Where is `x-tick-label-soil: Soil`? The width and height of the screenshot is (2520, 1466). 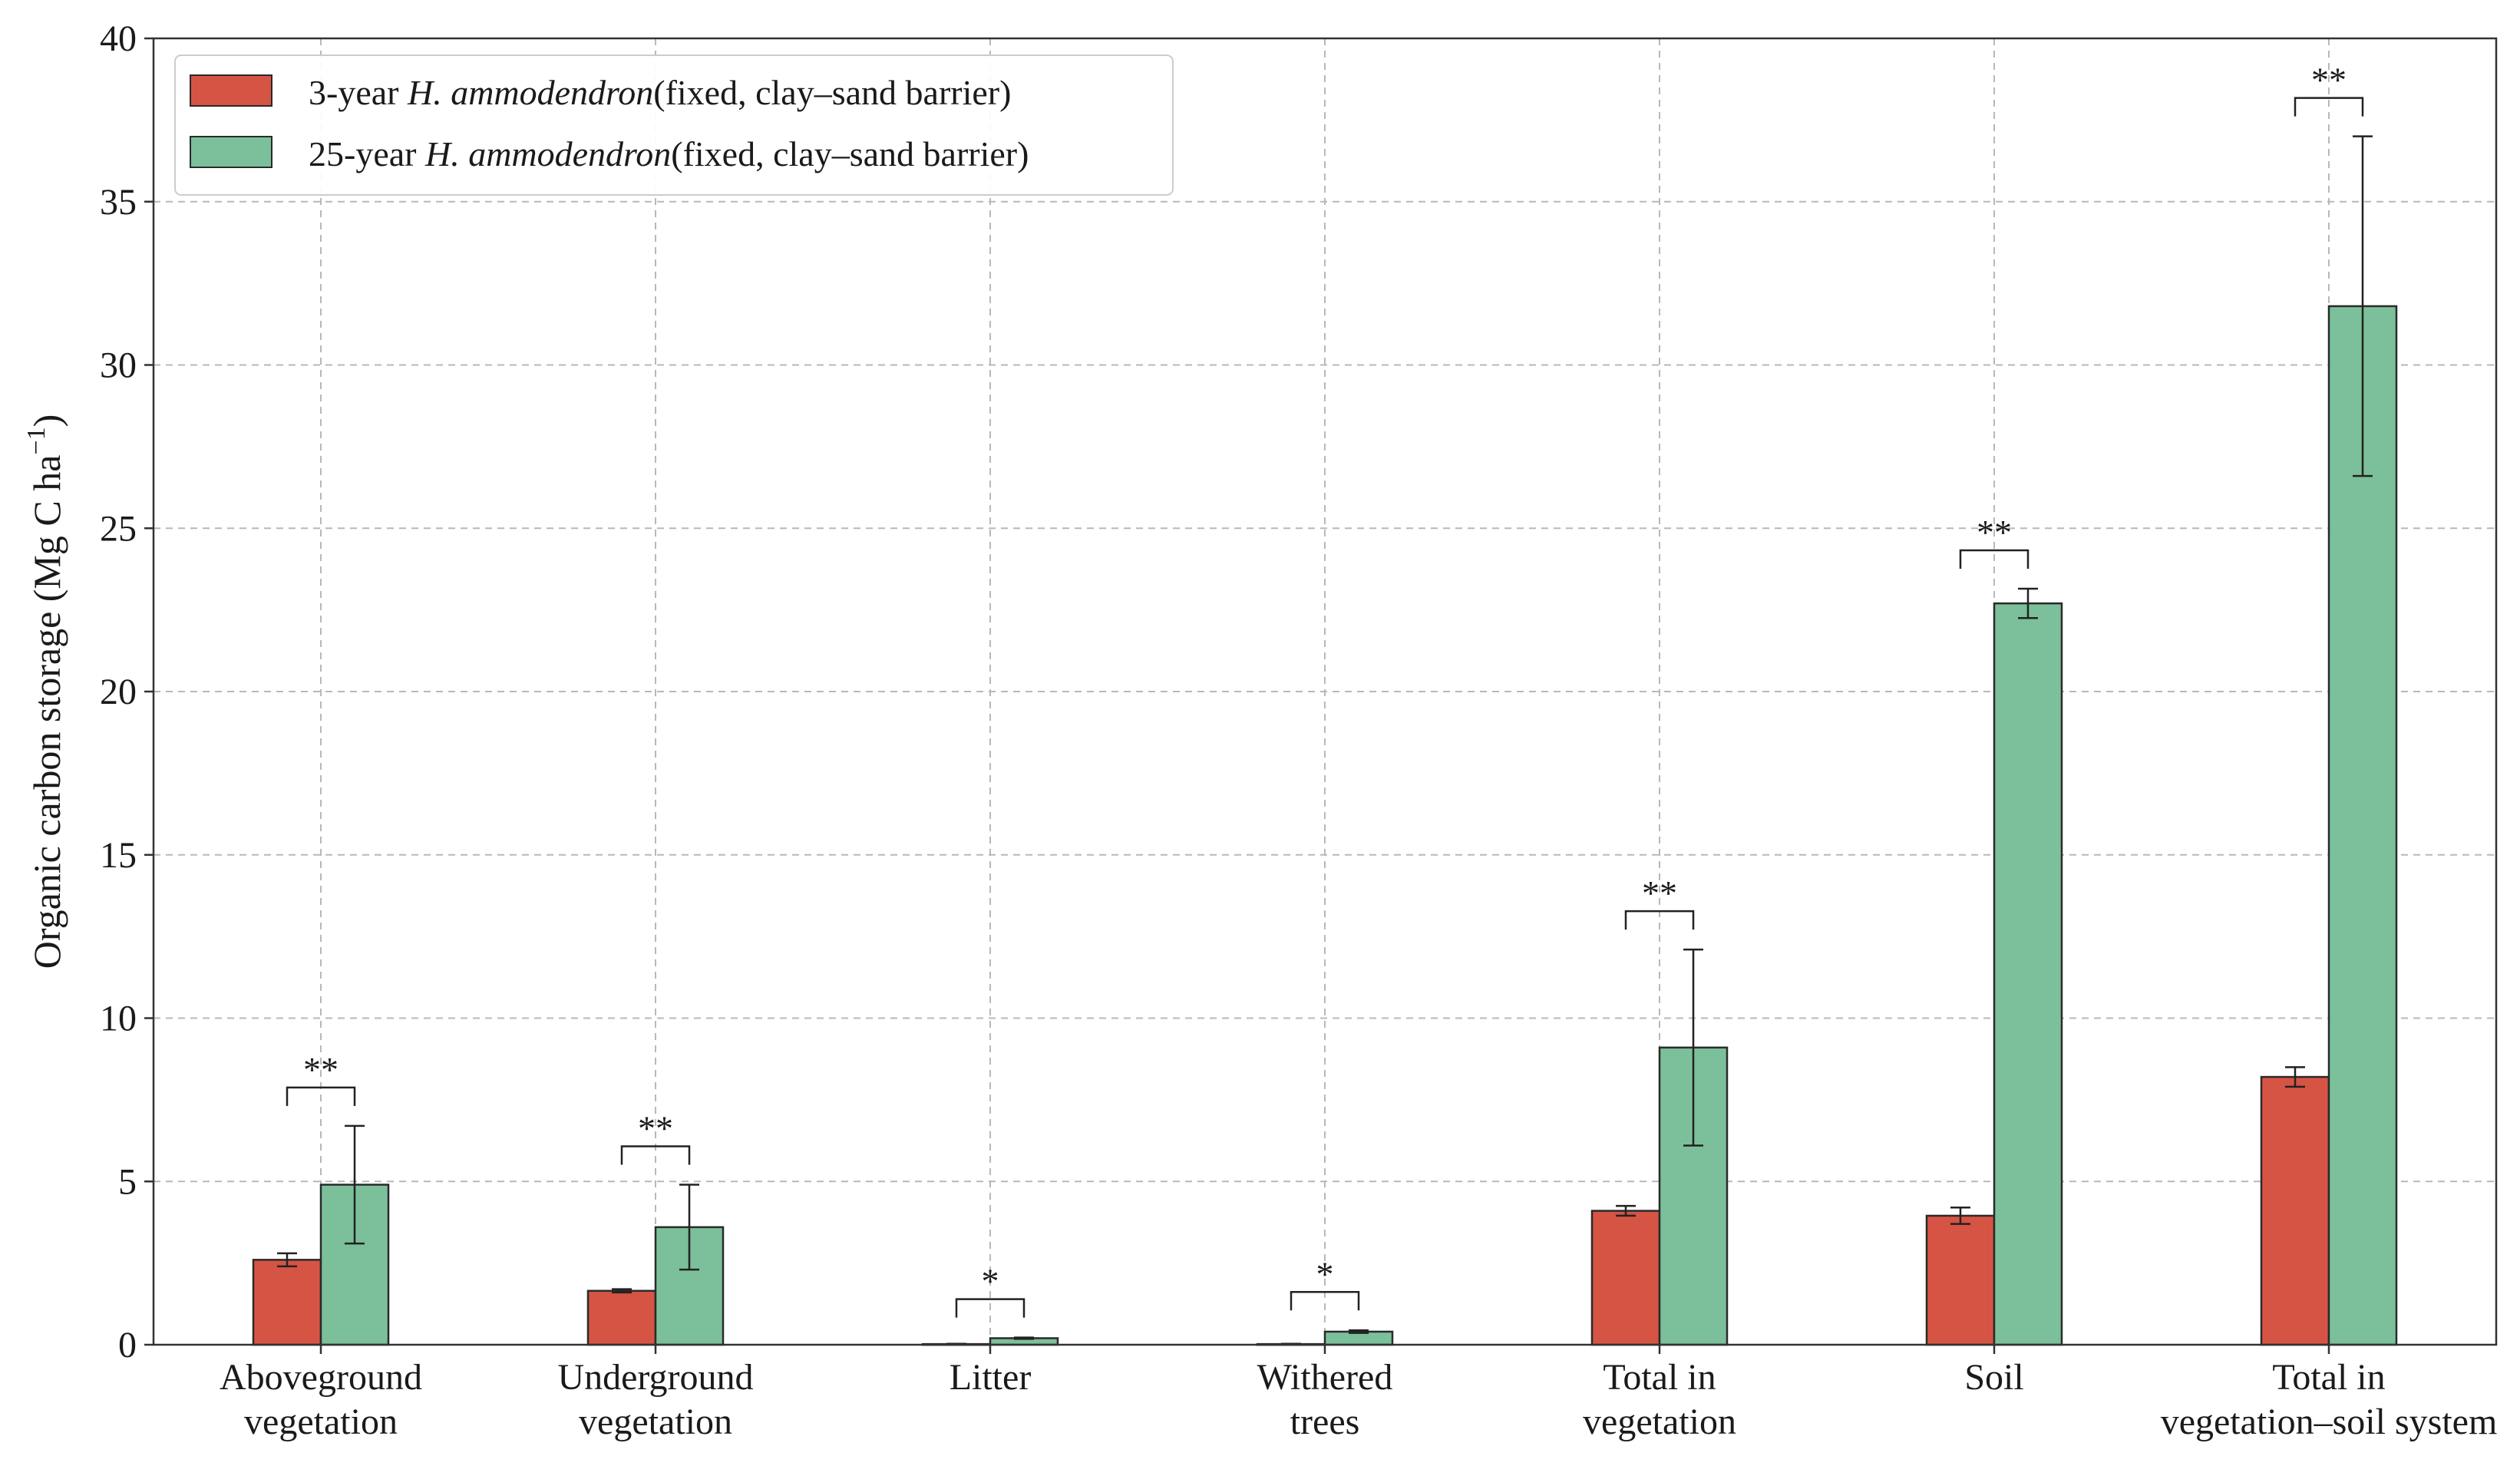
x-tick-label-soil: Soil is located at coordinates (1994, 1377).